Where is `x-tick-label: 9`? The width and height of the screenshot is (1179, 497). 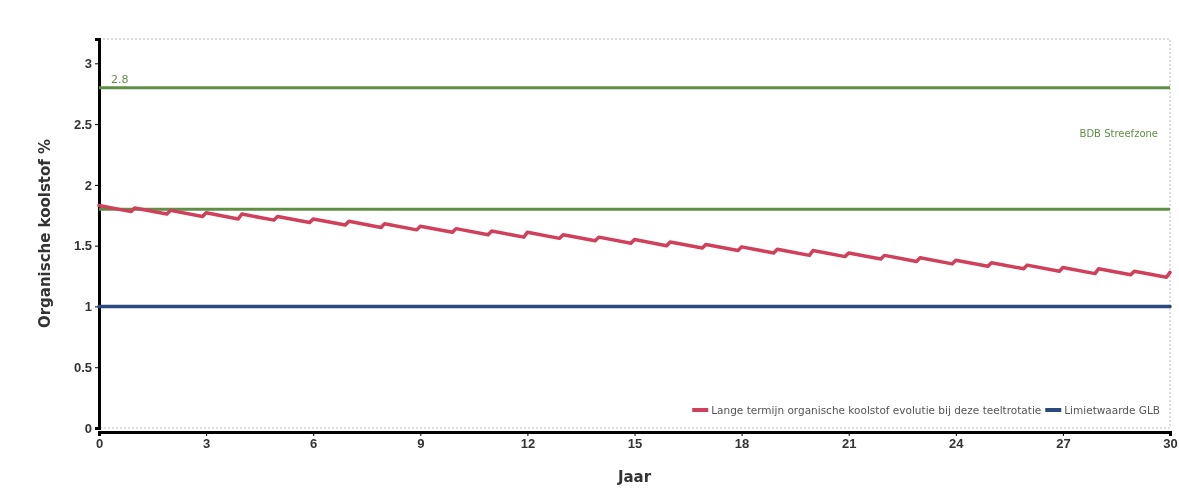 x-tick-label: 9 is located at coordinates (421, 444).